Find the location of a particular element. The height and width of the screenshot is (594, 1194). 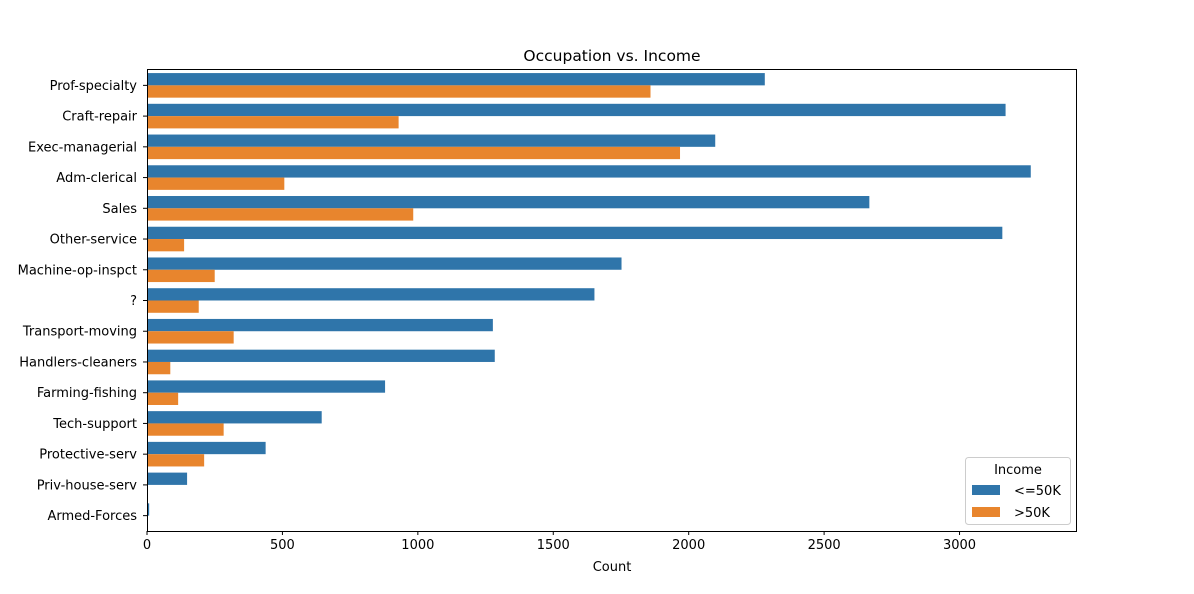

y-tick-label: Protective-serv is located at coordinates (88, 455).